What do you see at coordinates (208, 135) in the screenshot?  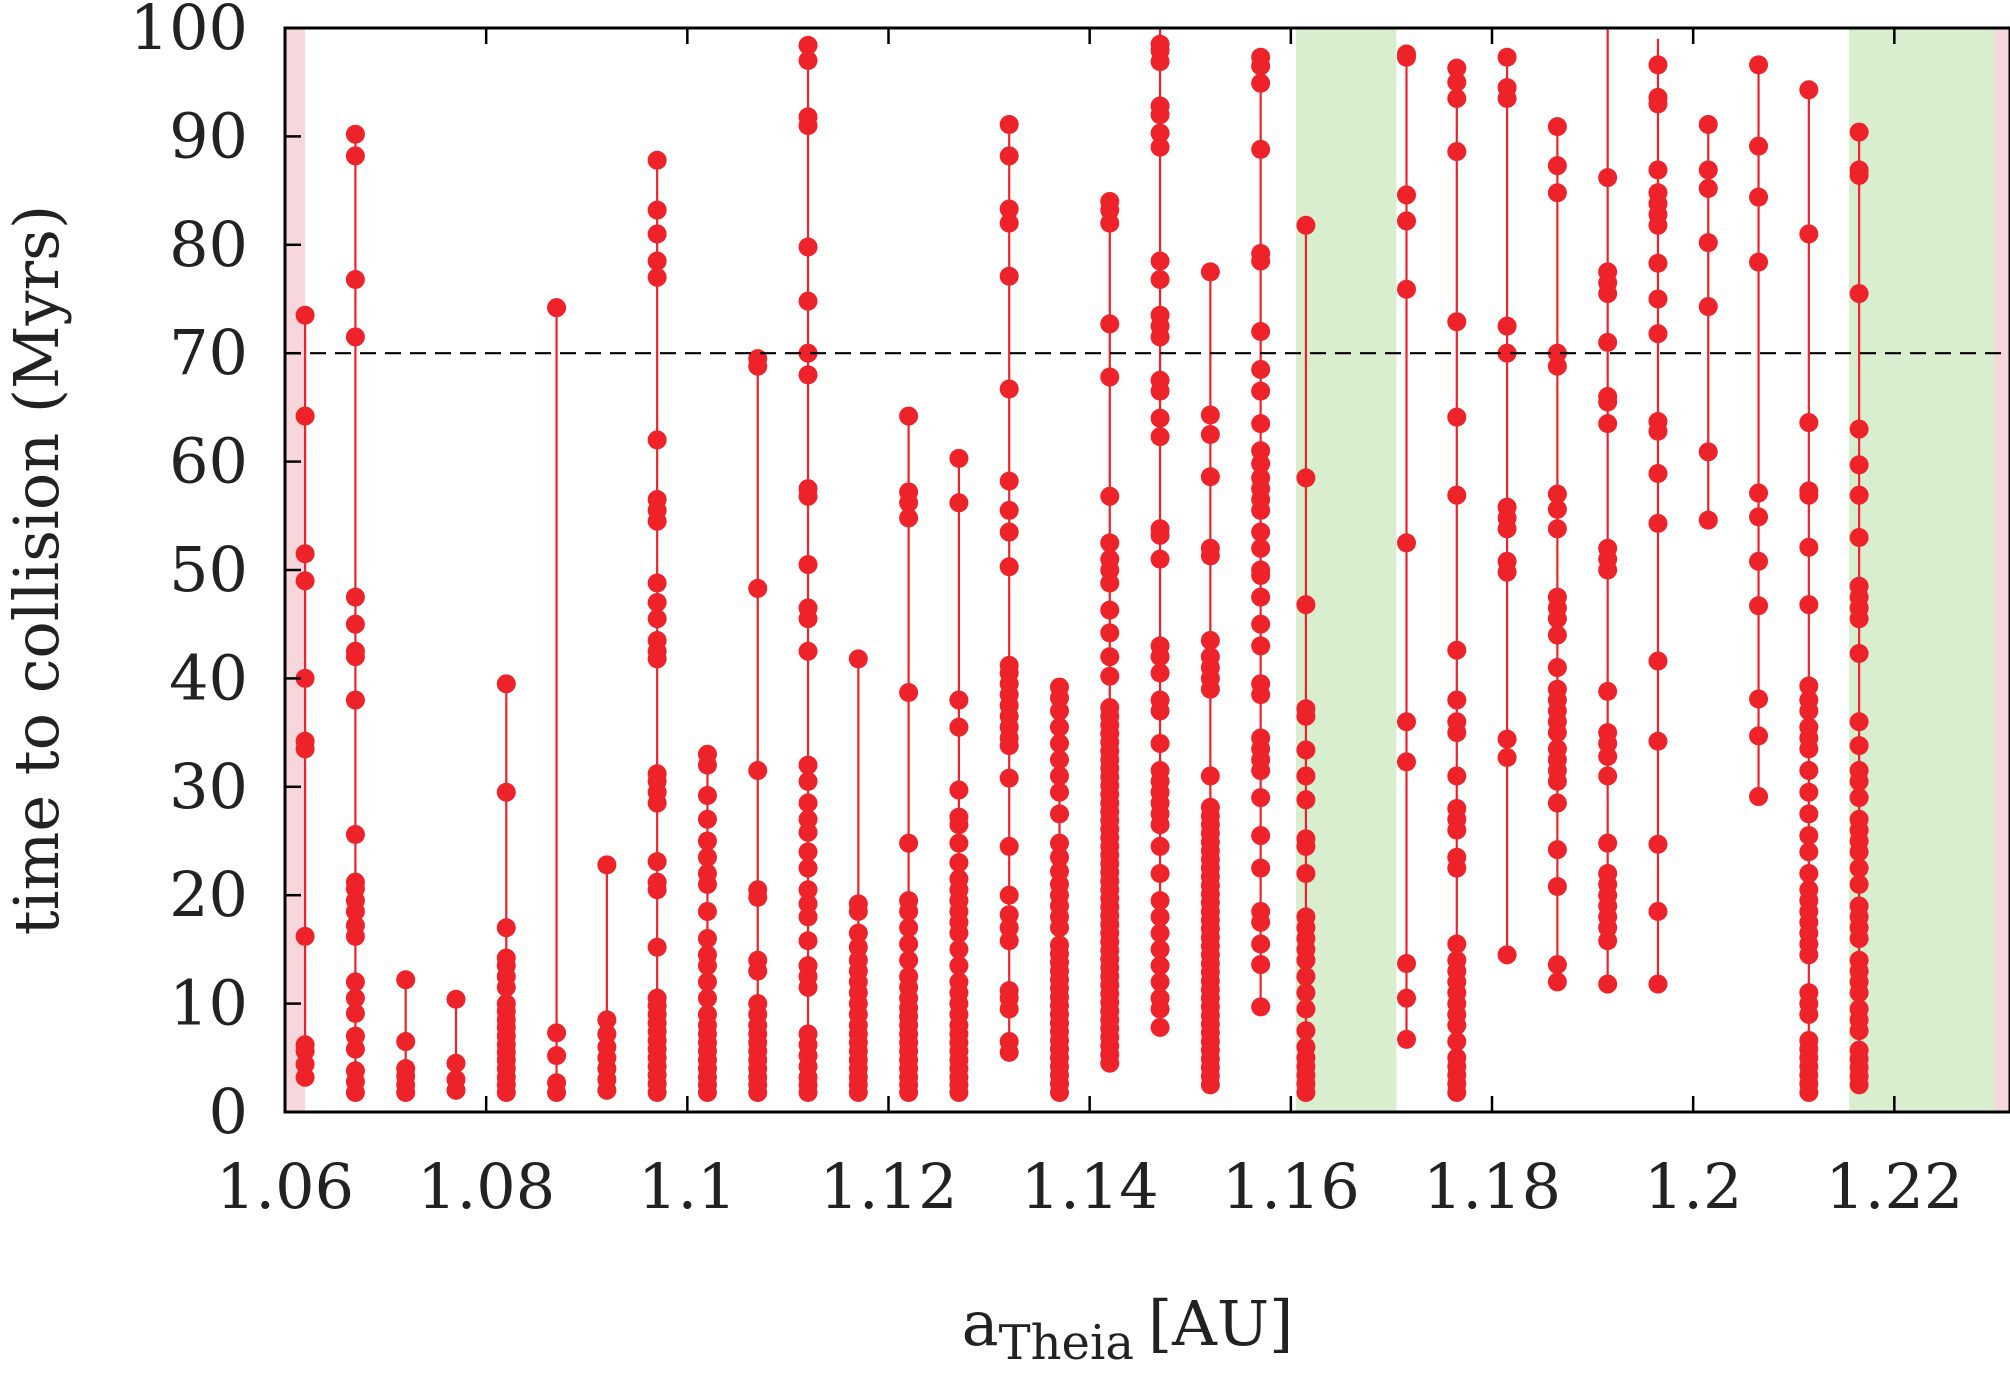 I see `y-tick-label: 90` at bounding box center [208, 135].